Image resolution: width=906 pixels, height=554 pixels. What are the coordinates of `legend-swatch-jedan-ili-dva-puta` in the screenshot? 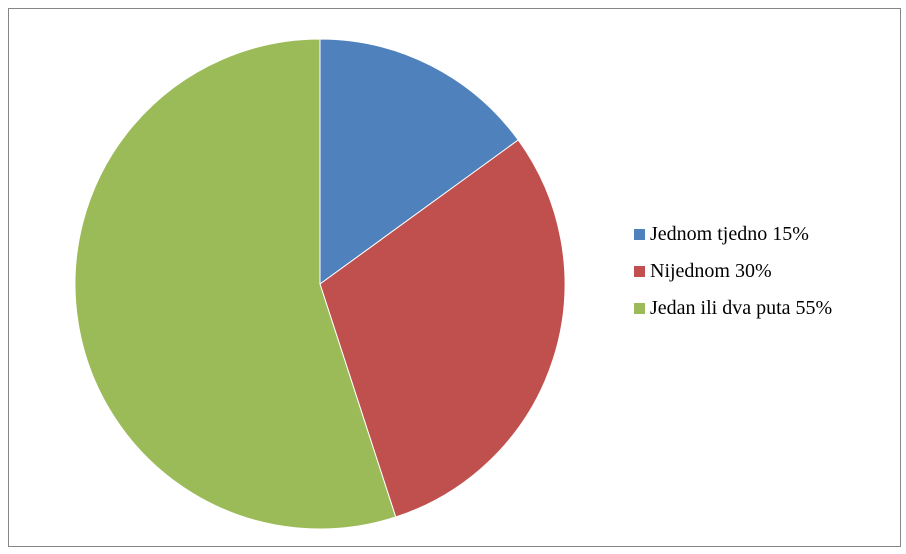 It's located at (639, 308).